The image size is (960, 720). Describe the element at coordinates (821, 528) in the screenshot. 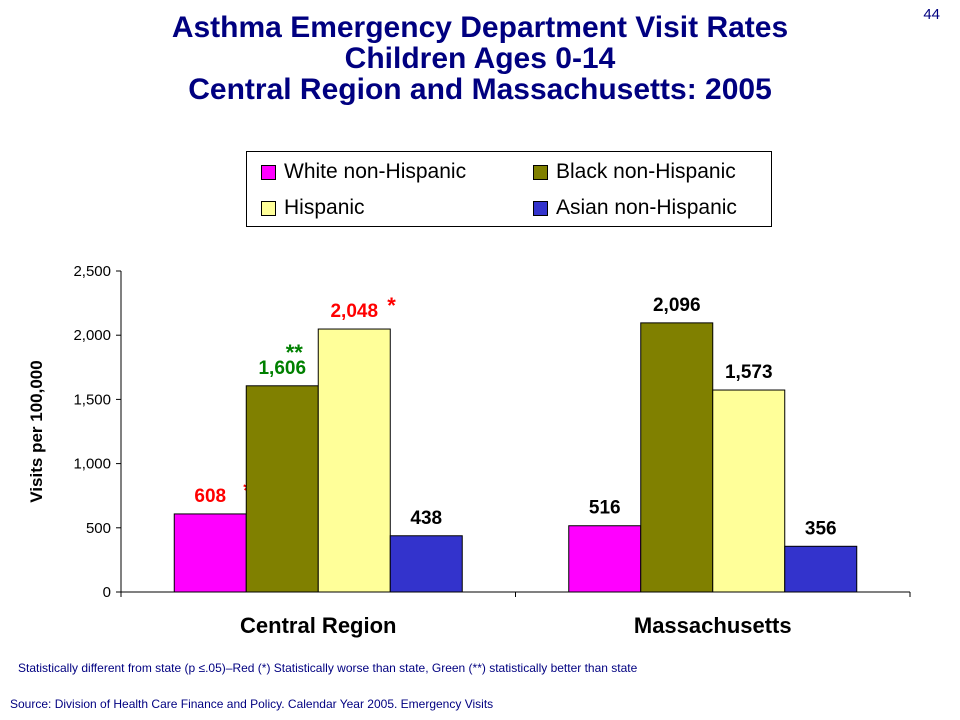

I see `data-label-asian-non-hispanic-massachusetts: 356` at that location.